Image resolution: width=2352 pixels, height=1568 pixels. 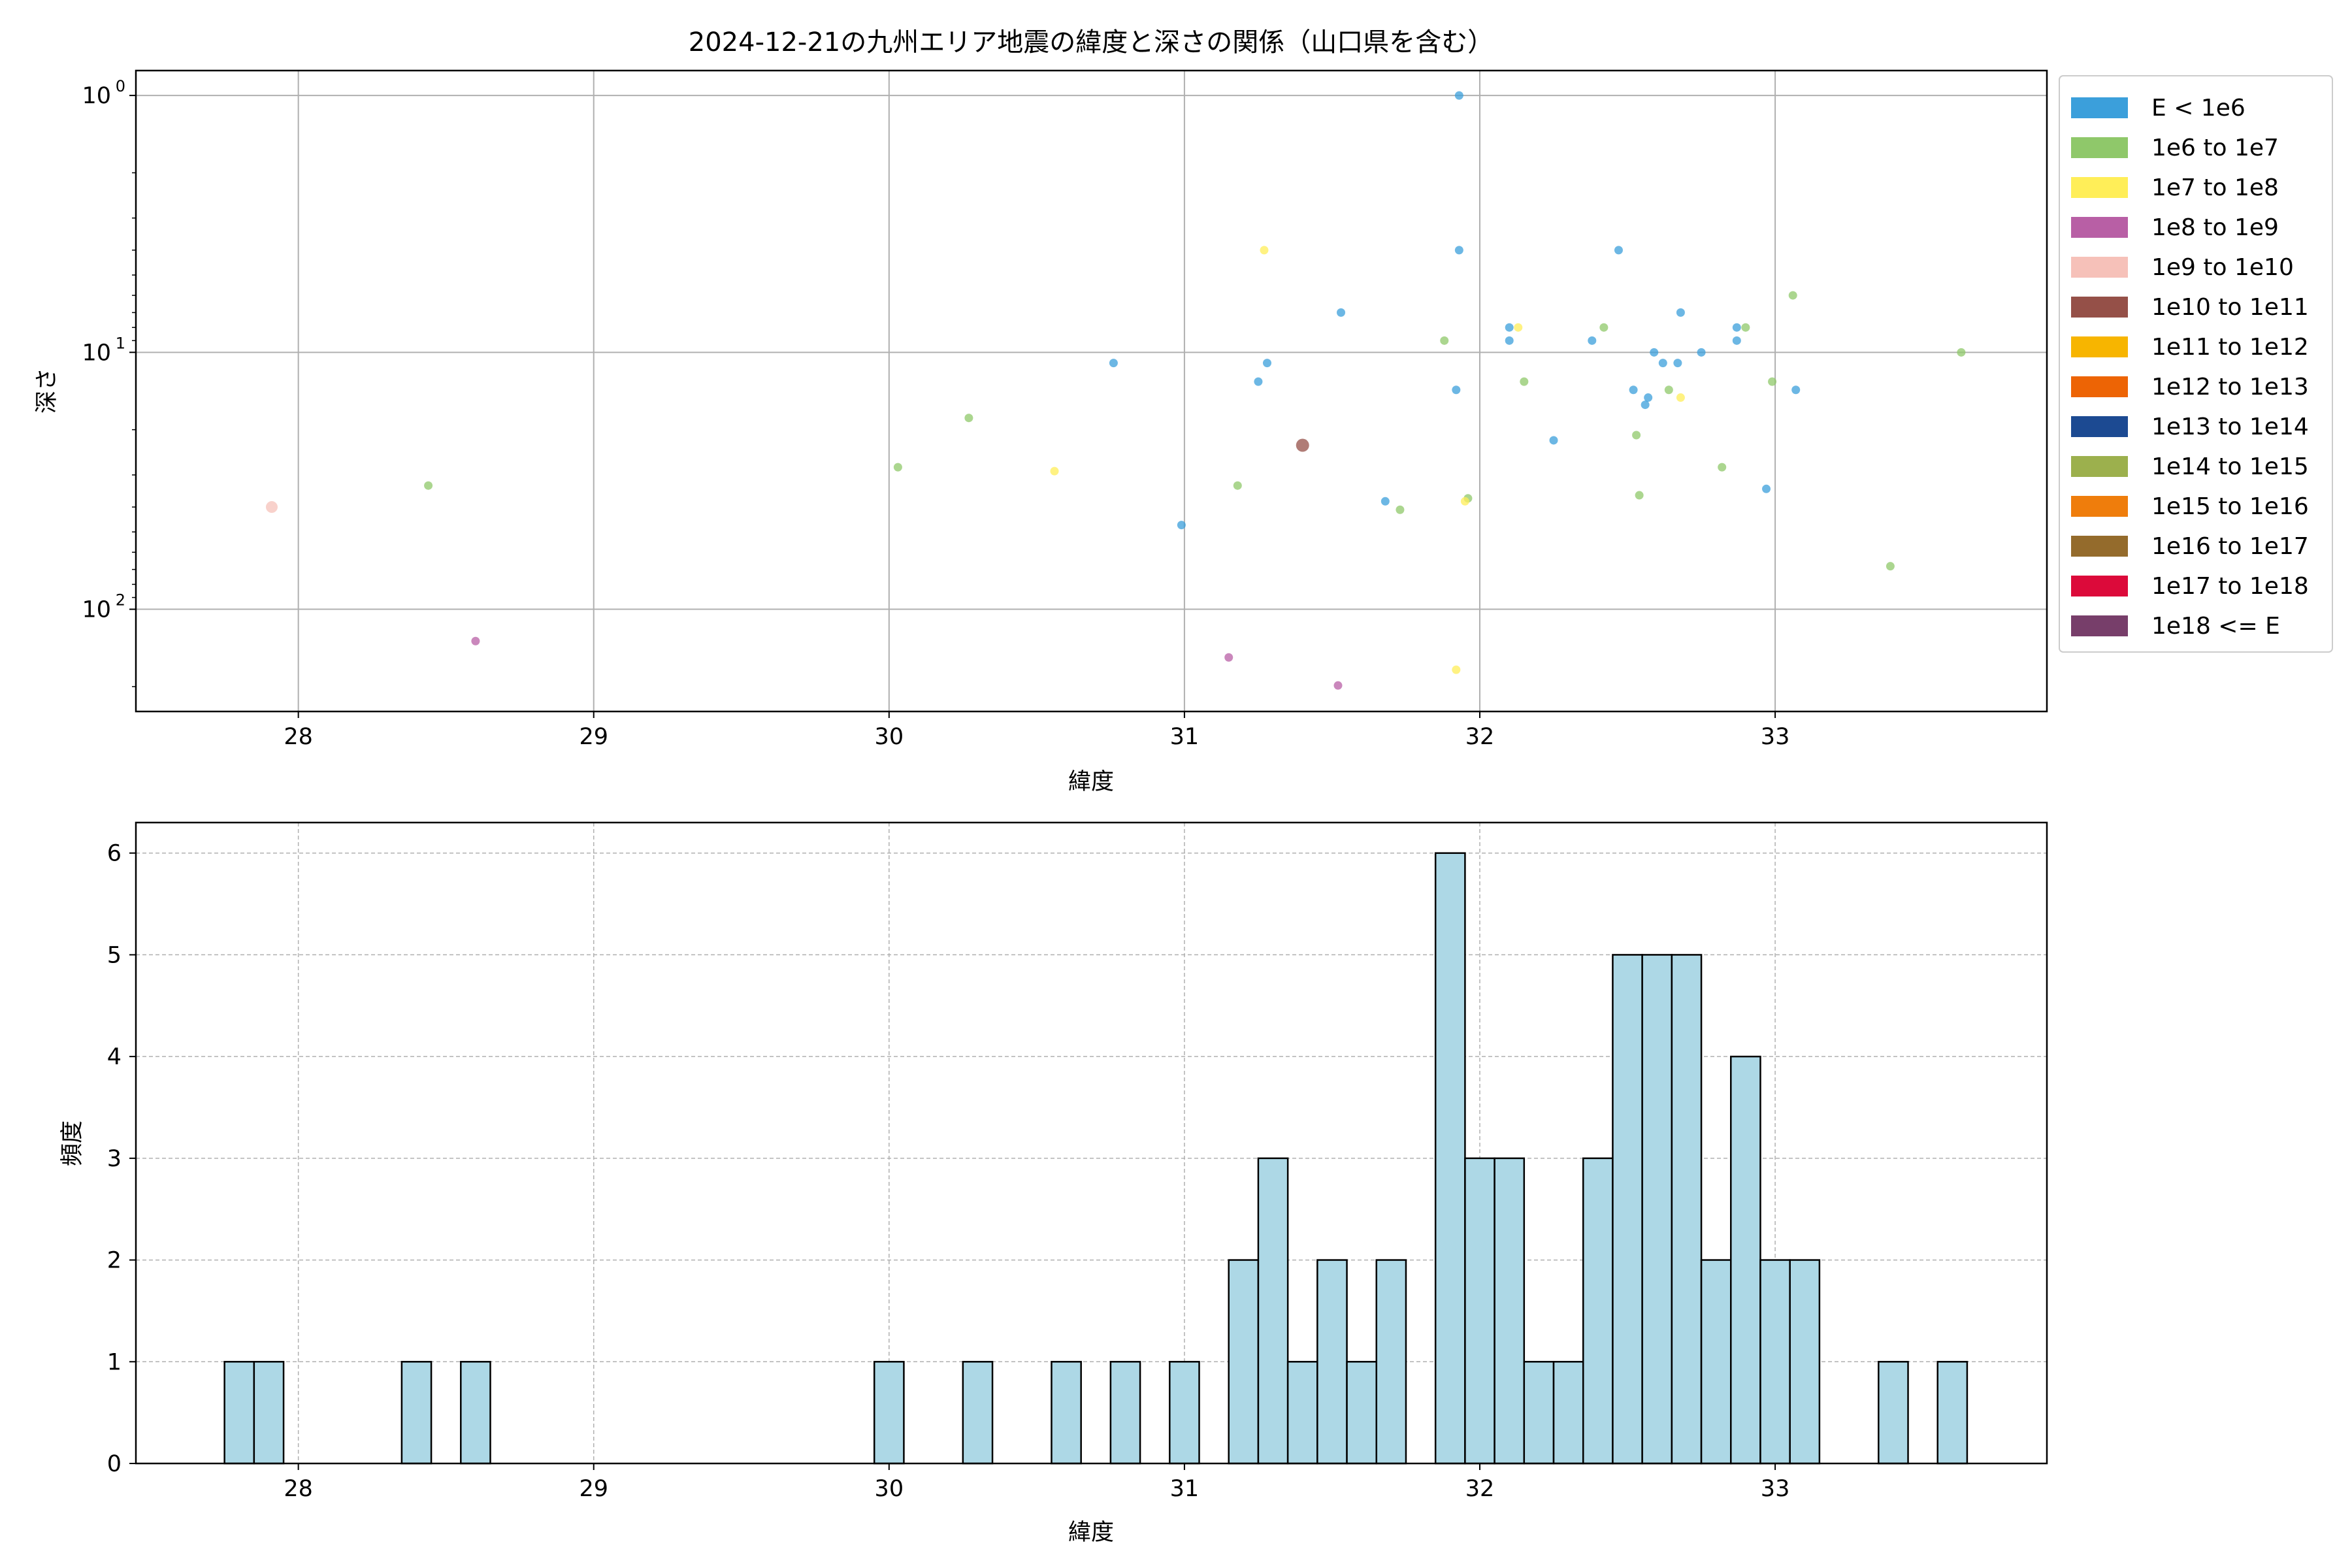 What do you see at coordinates (2230, 546) in the screenshot?
I see `legend-label: 1e16 to 1e17` at bounding box center [2230, 546].